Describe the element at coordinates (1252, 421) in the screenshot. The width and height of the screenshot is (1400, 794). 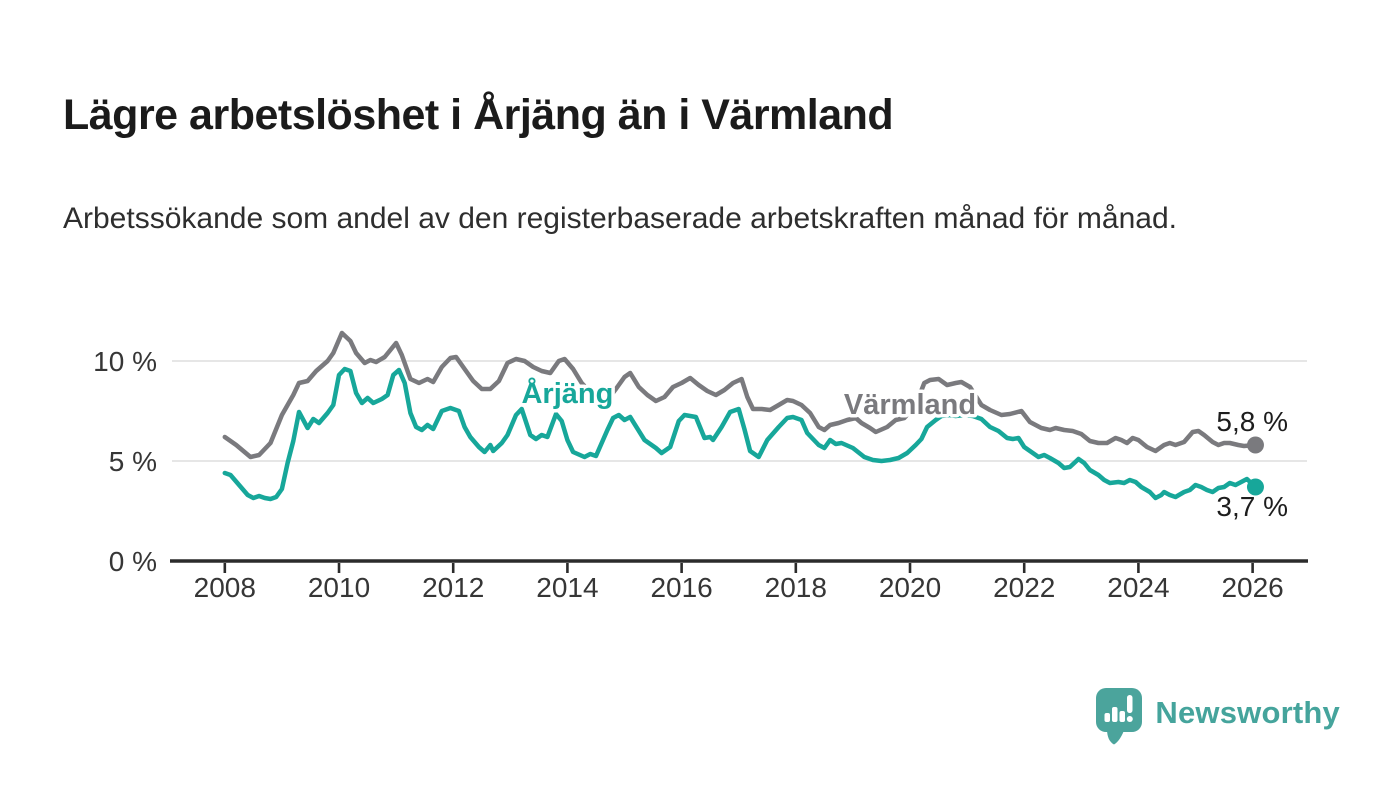
I see `end-value-label-0: 5,8 %` at that location.